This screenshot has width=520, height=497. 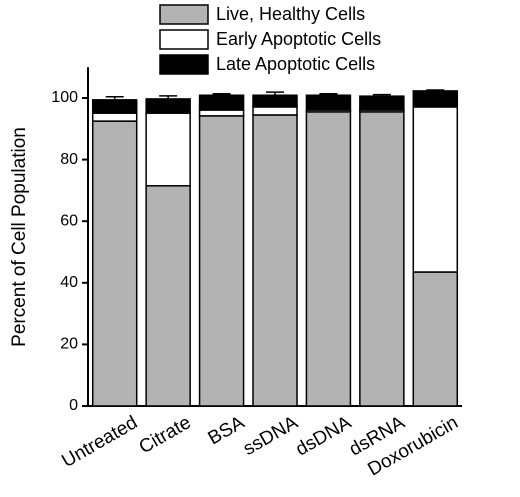 I want to click on y-tick-label: 100, so click(x=64, y=97).